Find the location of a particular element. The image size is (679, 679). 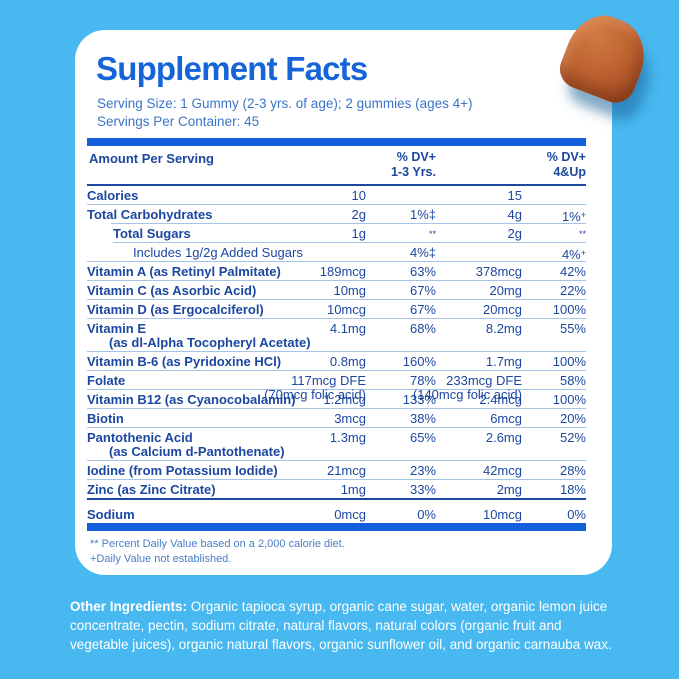

nutrient-pct2: ** is located at coordinates (582, 234).